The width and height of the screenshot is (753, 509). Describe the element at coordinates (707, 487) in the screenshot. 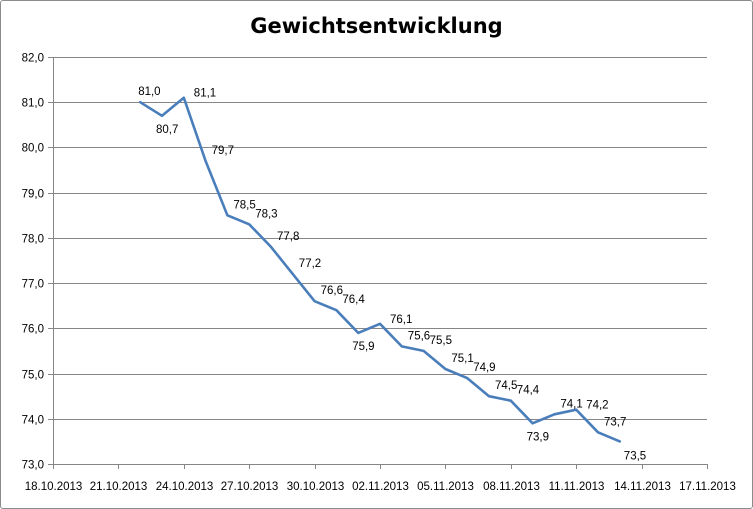

I see `x-tick-label: 17.11.2013` at that location.